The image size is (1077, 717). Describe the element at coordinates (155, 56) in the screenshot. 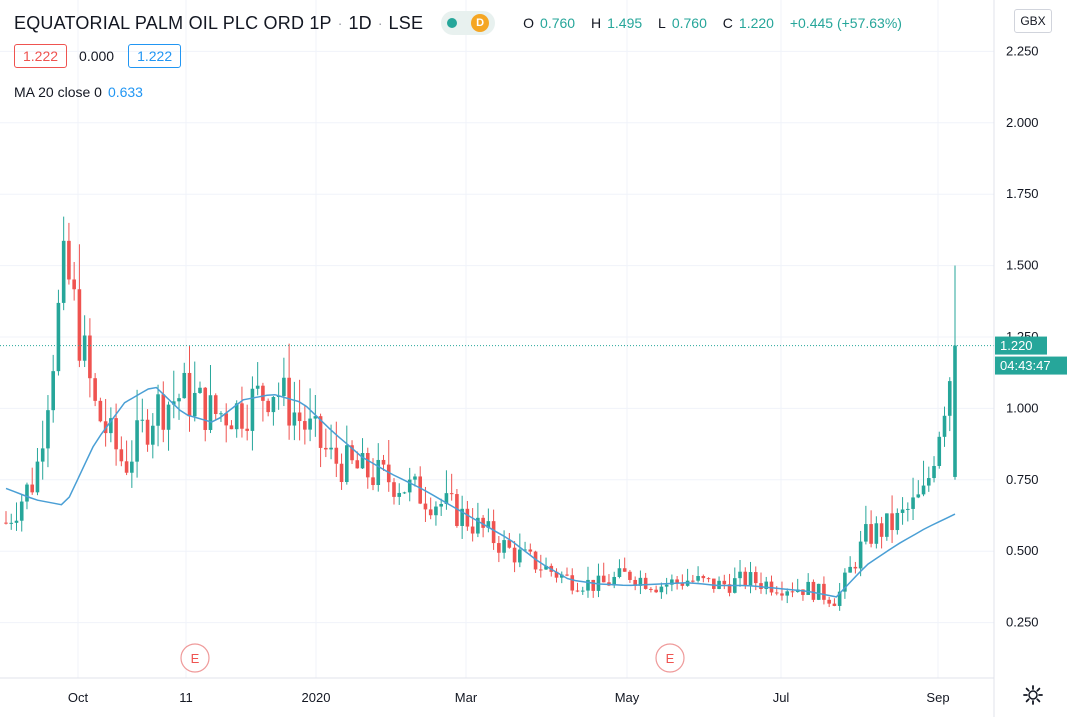

I see `buy-price-button: 1.222` at that location.